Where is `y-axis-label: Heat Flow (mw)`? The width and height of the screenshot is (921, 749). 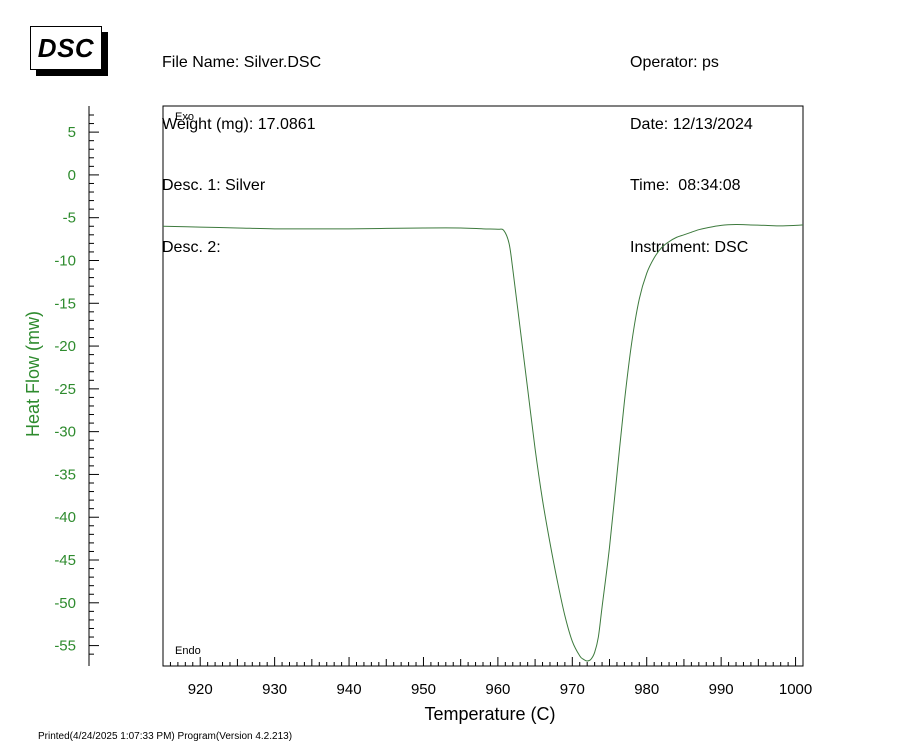 y-axis-label: Heat Flow (mw) is located at coordinates (33, 374).